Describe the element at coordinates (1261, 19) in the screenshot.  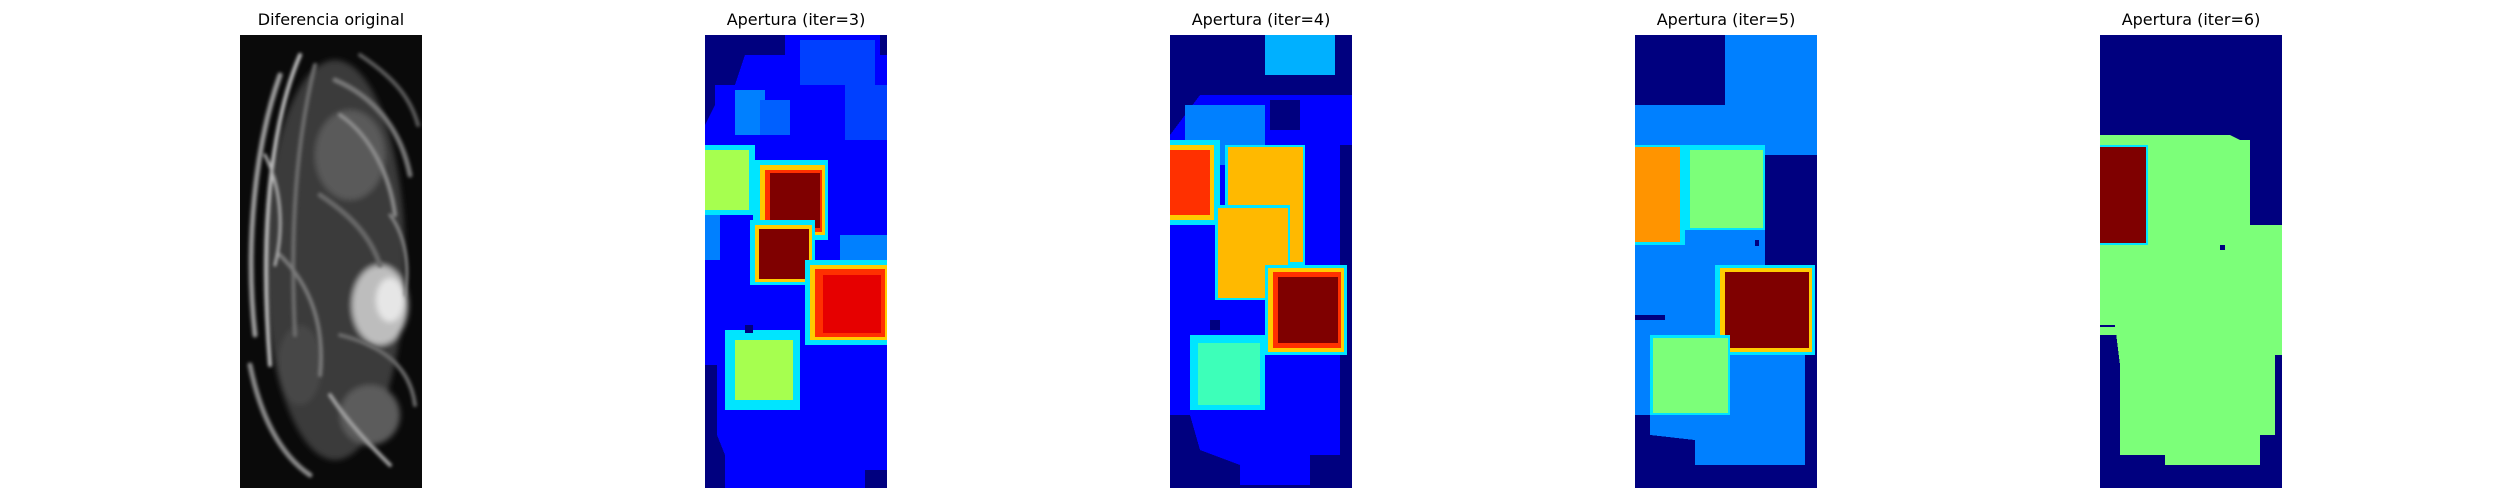
I see `panel-title: Apertura (iter=4)` at that location.